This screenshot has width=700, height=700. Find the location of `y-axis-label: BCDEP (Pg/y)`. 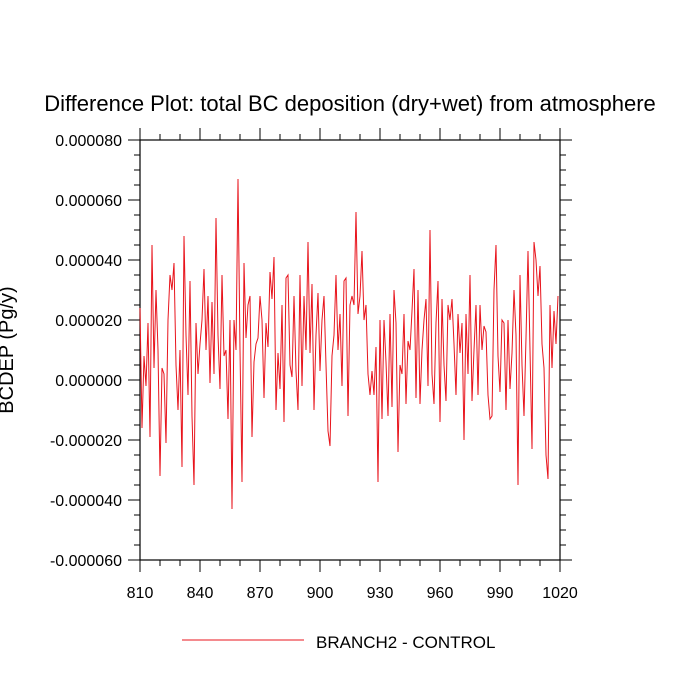

y-axis-label: BCDEP (Pg/y) is located at coordinates (9, 349).